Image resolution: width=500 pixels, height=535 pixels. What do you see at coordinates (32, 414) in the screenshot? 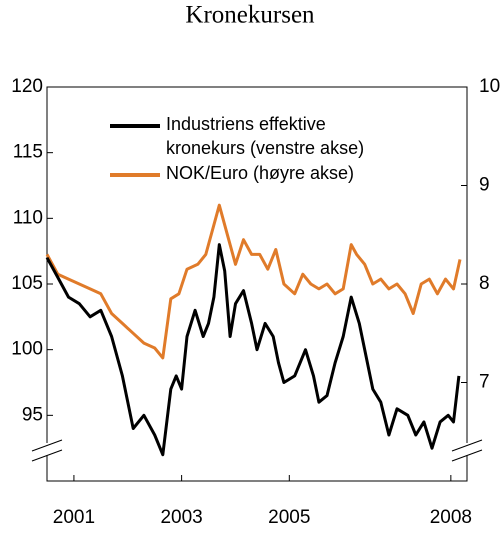
I see `y-tick-label: 95` at bounding box center [32, 414].